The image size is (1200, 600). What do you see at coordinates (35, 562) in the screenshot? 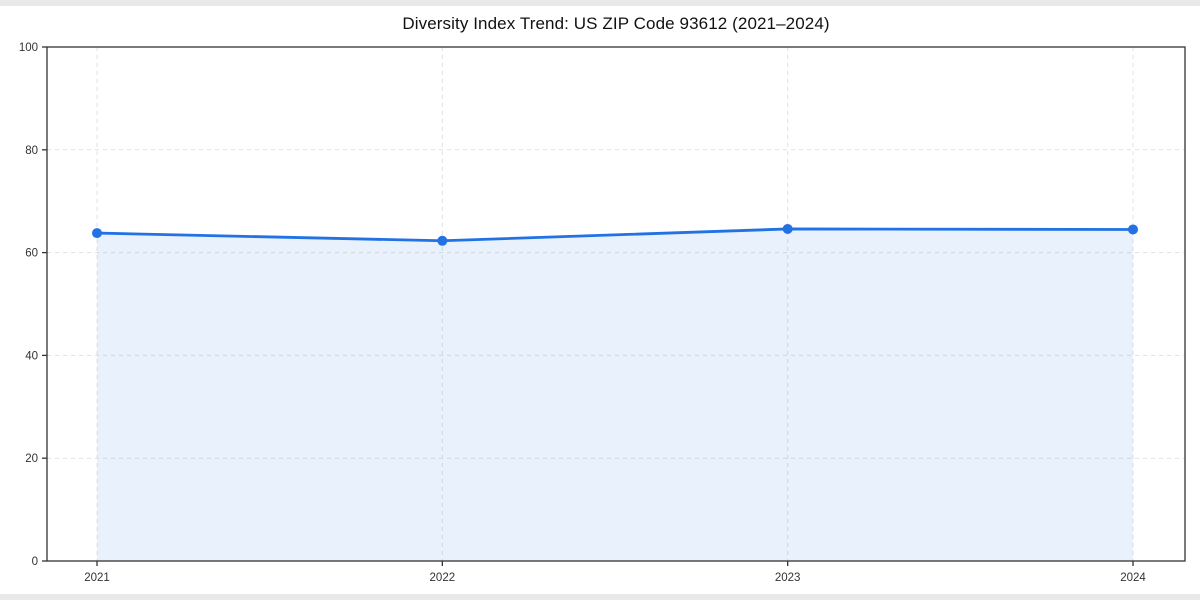
I see `y-tick-label: 0` at bounding box center [35, 562].